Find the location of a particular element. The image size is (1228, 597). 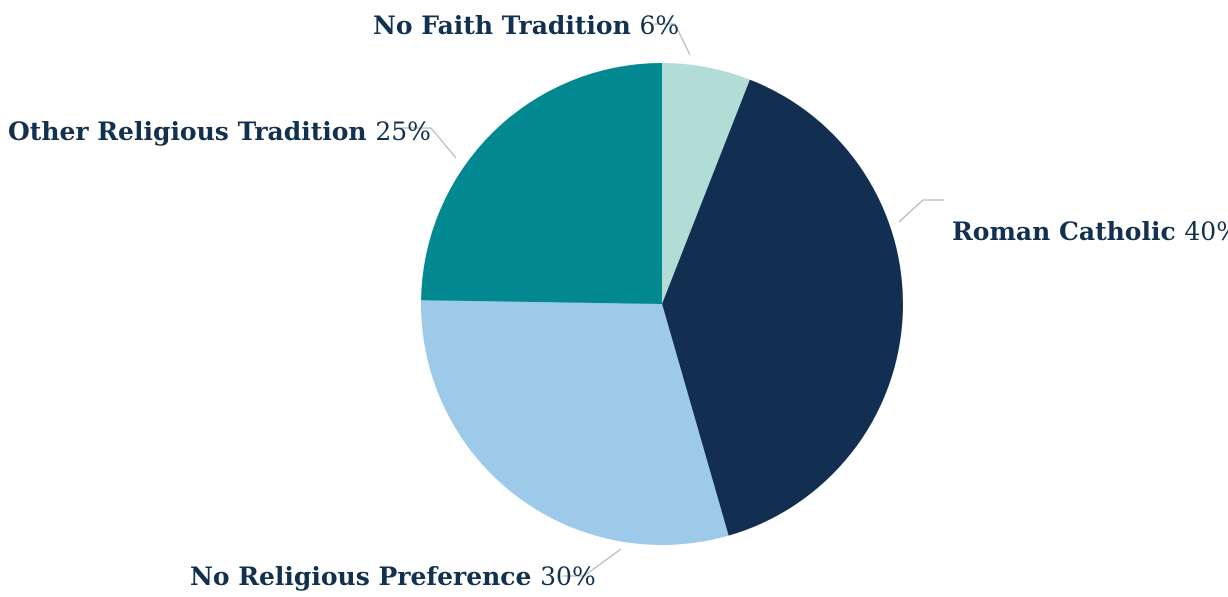

leader-line-no-faith-tradition is located at coordinates (672, 39).